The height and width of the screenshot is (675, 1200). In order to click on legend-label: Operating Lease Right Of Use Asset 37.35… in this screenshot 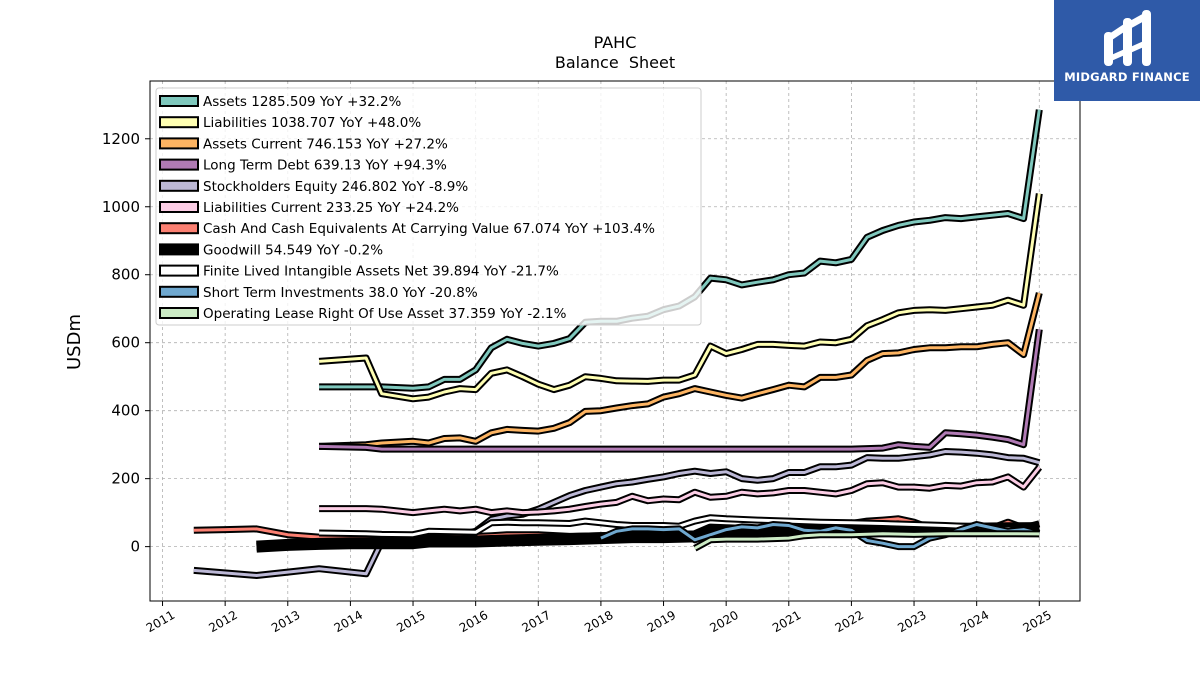, I will do `click(385, 314)`.